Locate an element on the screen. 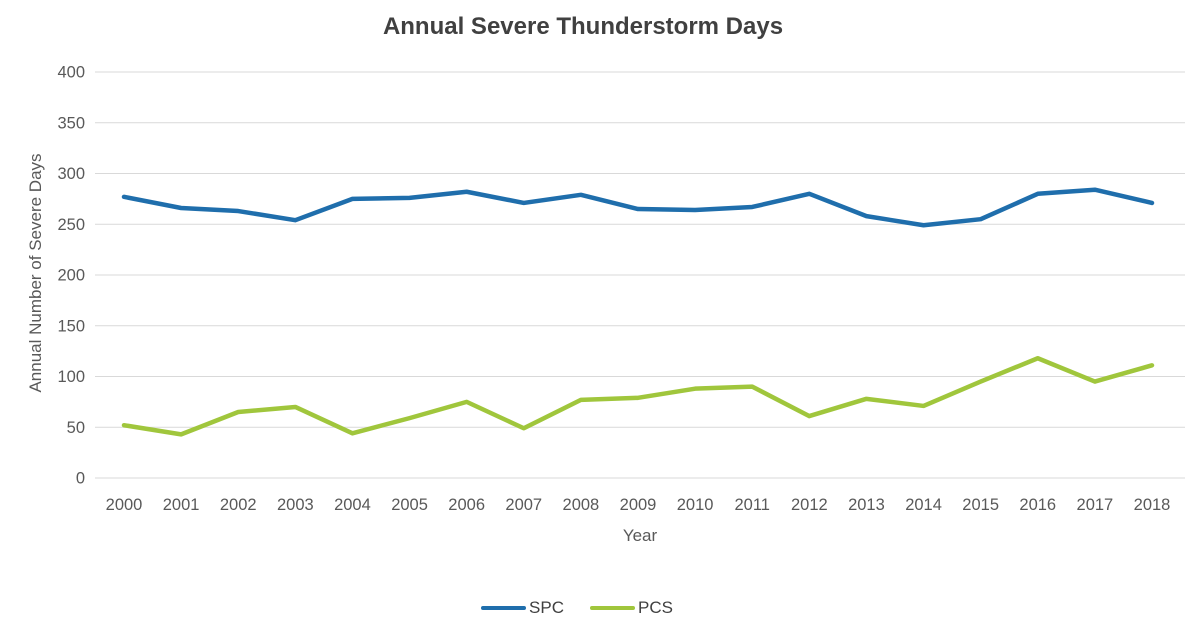 This screenshot has width=1200, height=633. y-tick-label: 350 is located at coordinates (71, 123).